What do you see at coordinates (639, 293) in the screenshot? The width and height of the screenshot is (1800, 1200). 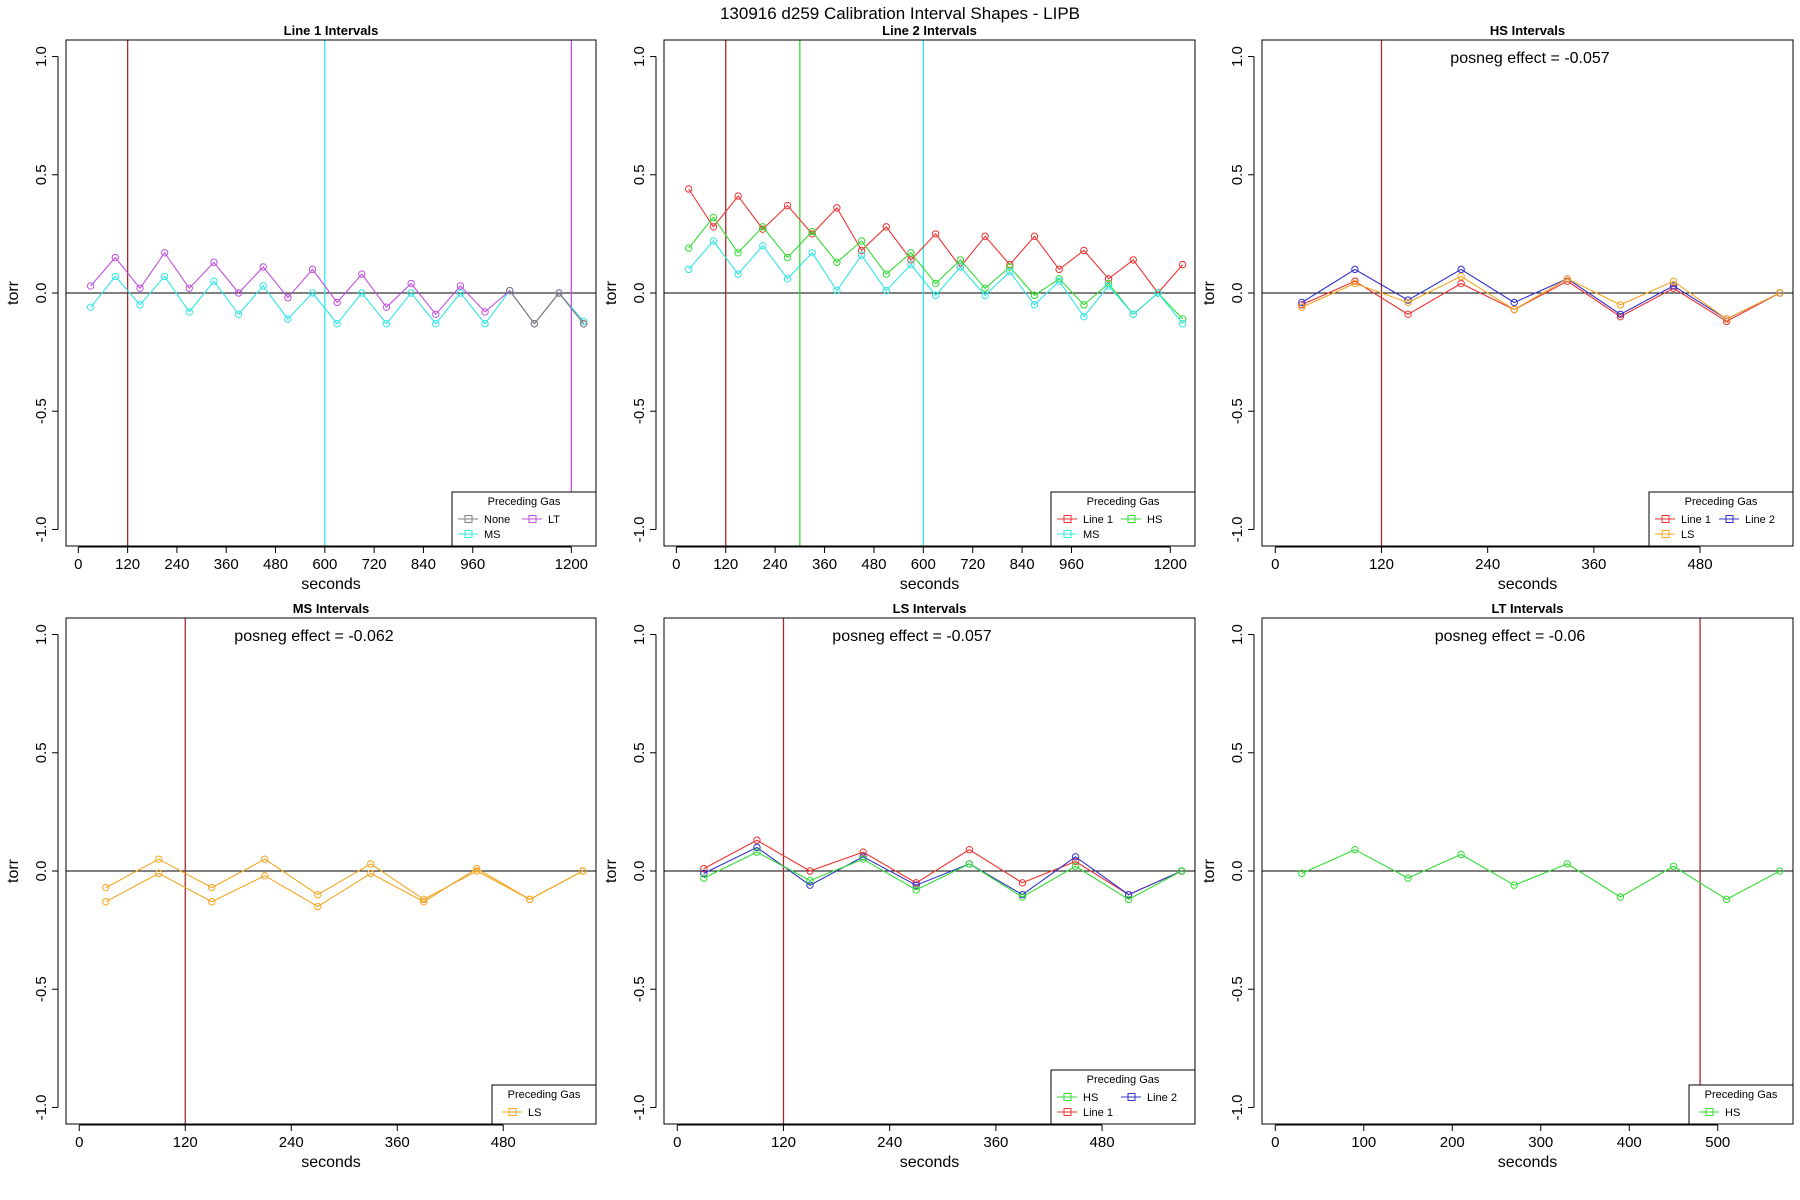 I see `y-tick-label: 0.0` at bounding box center [639, 293].